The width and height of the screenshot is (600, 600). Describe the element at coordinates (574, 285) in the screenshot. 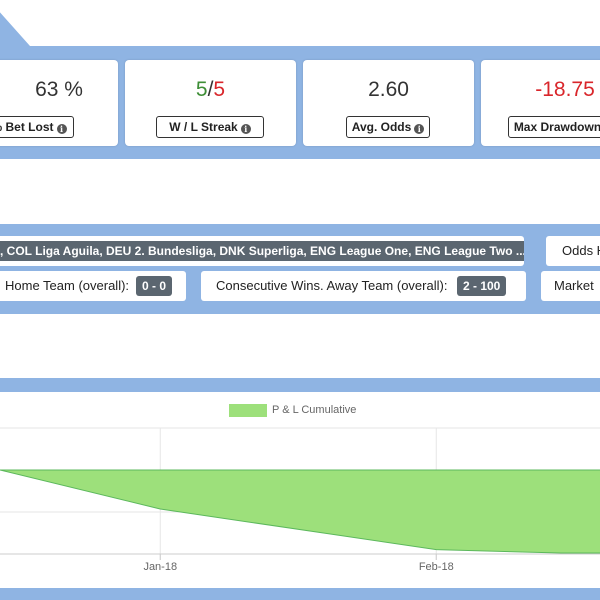

I see `market-filter-label: Market` at that location.